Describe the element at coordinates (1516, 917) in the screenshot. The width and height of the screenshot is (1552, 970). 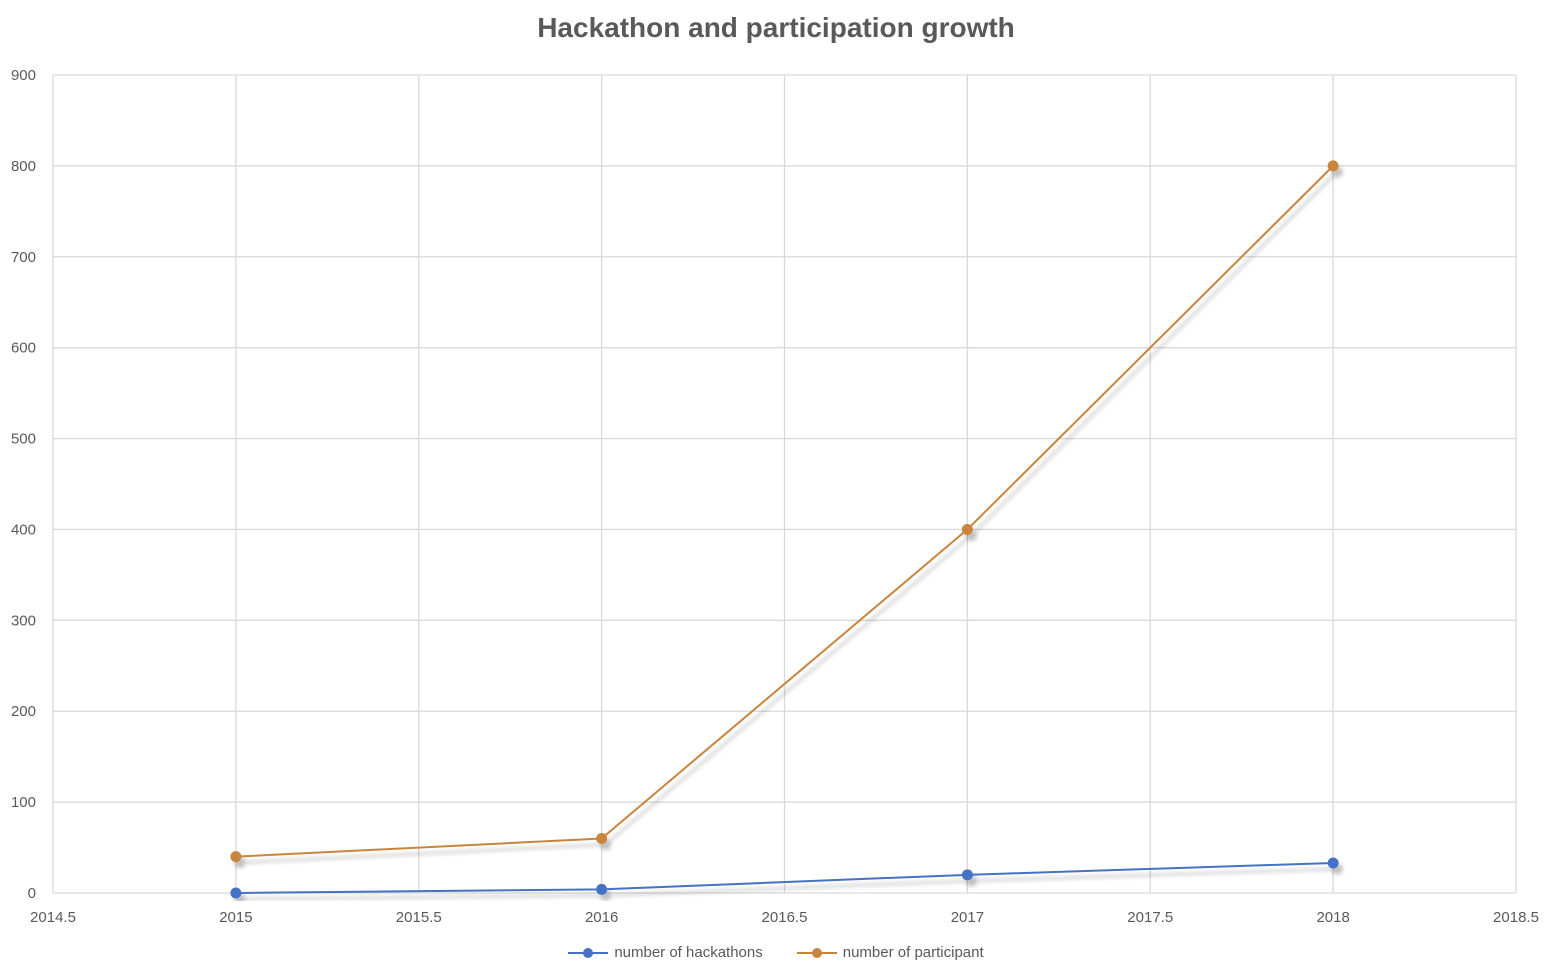
I see `x-tick-label: 2018.5` at that location.